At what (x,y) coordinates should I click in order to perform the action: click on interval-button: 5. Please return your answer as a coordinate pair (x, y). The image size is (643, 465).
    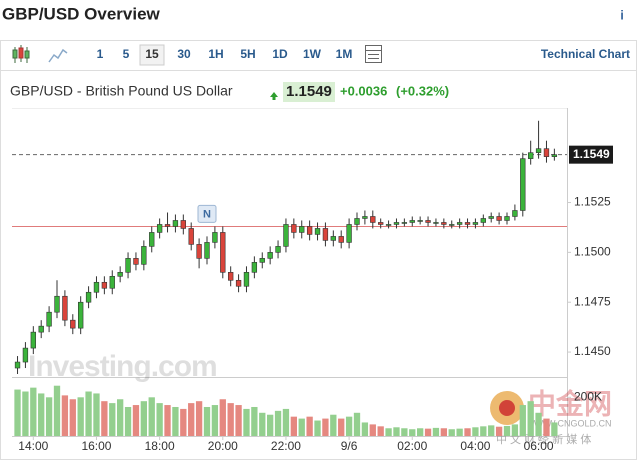
    Looking at the image, I should click on (126, 54).